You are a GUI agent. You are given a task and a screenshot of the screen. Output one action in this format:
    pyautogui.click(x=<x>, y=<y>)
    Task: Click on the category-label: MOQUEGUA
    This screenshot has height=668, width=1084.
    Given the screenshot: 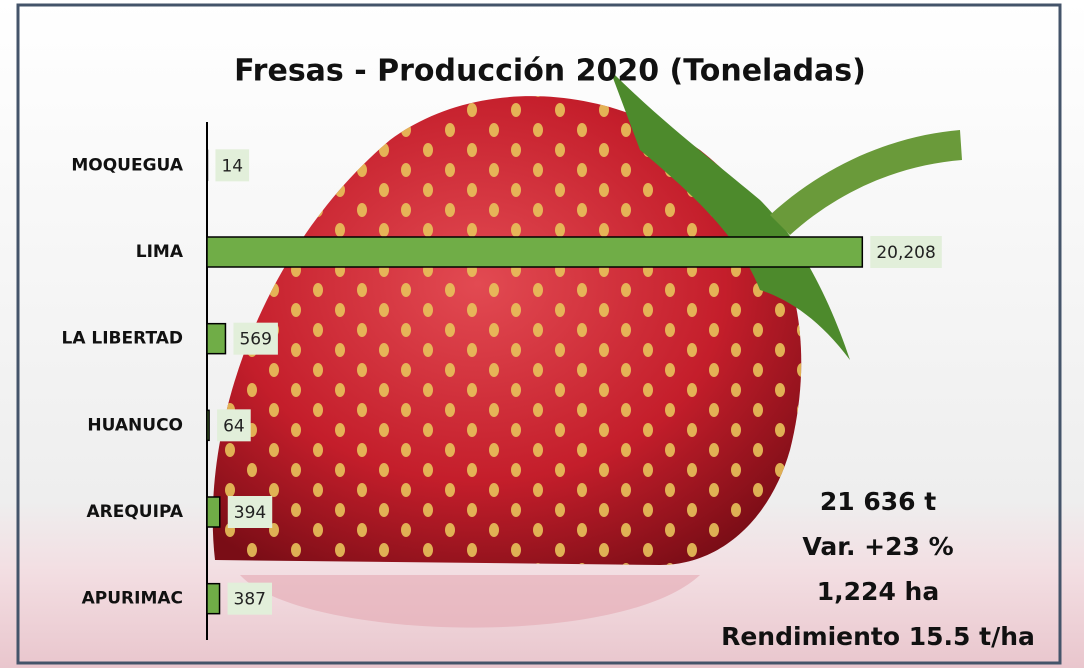 What is the action you would take?
    pyautogui.click(x=127, y=165)
    